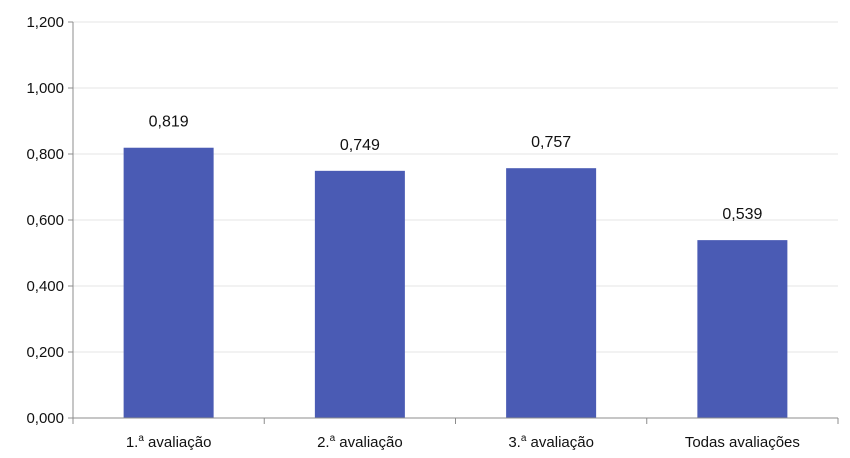 The image size is (850, 458). I want to click on y-tick-labels: 0,000 0,200 0,400 0,600 0,800 1,000 1,200, so click(45, 220).